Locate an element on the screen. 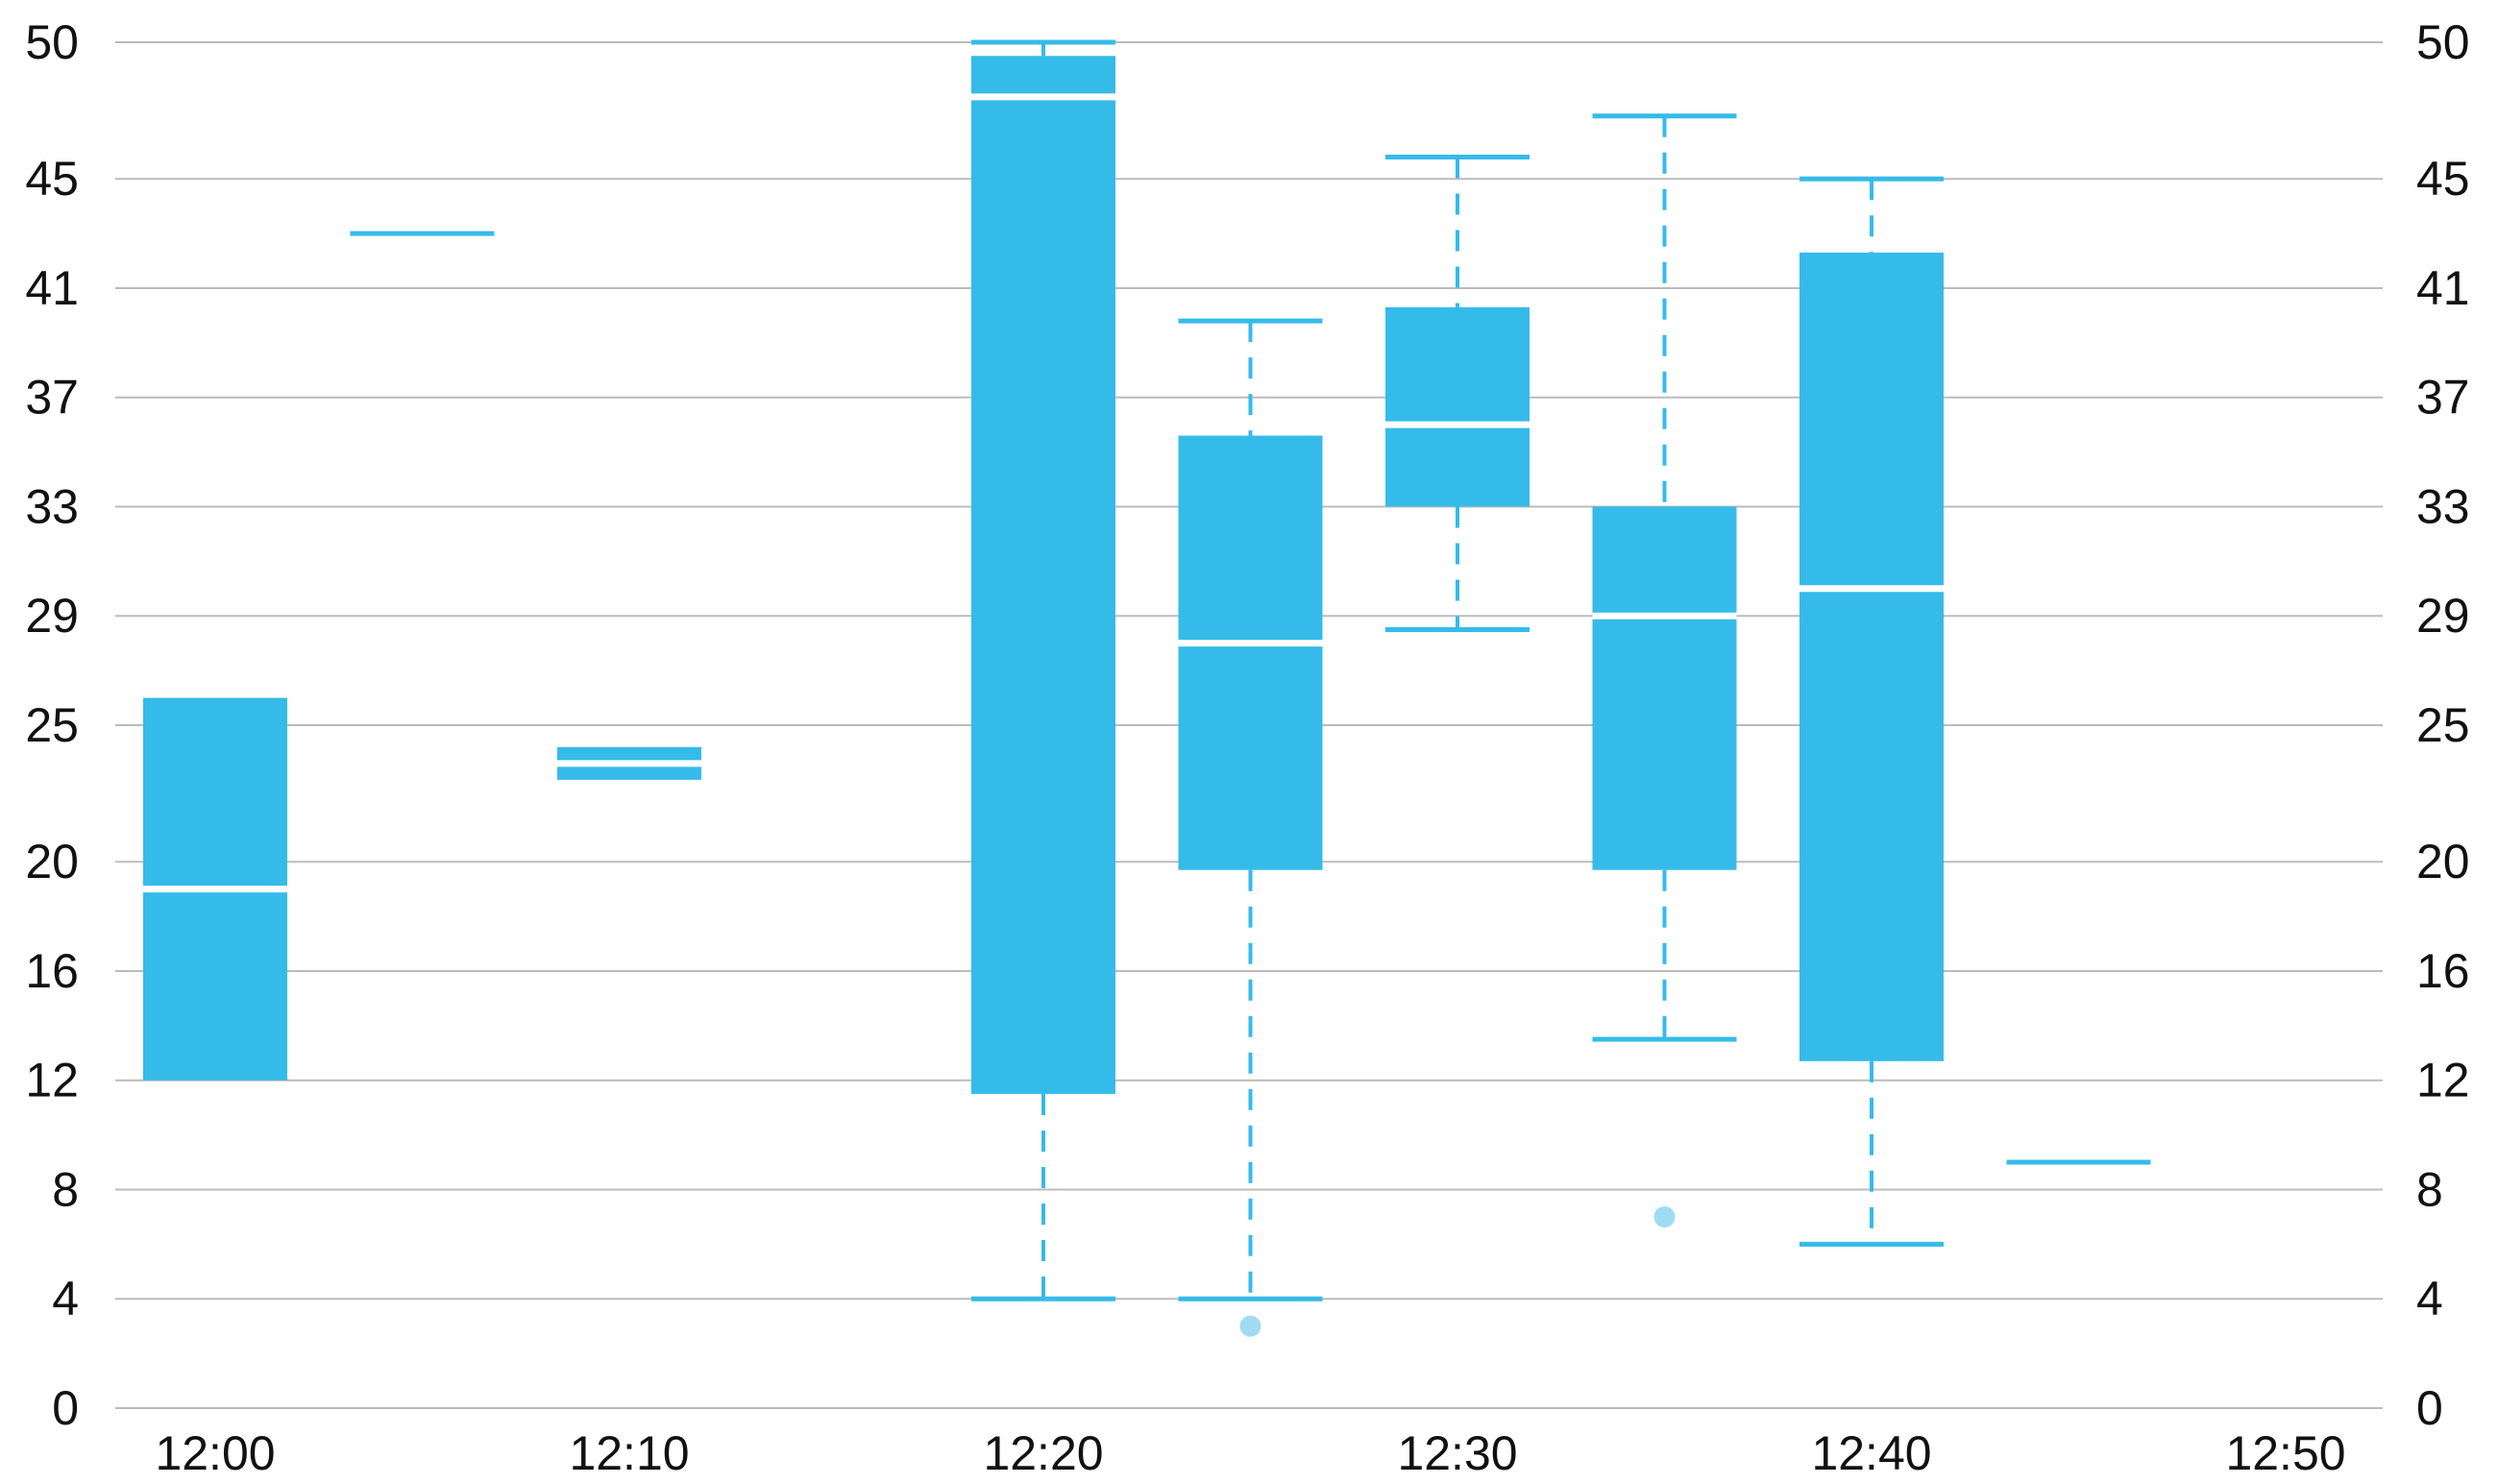  x-tick-label: 12:20 is located at coordinates (1043, 1452).